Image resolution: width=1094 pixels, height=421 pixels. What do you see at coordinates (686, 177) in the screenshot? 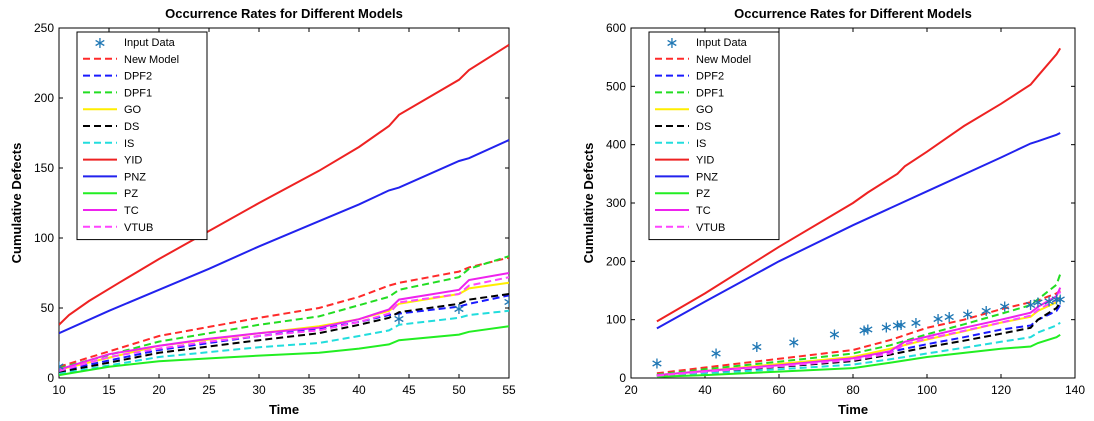
I see `legend-item: PNZ` at bounding box center [686, 177].